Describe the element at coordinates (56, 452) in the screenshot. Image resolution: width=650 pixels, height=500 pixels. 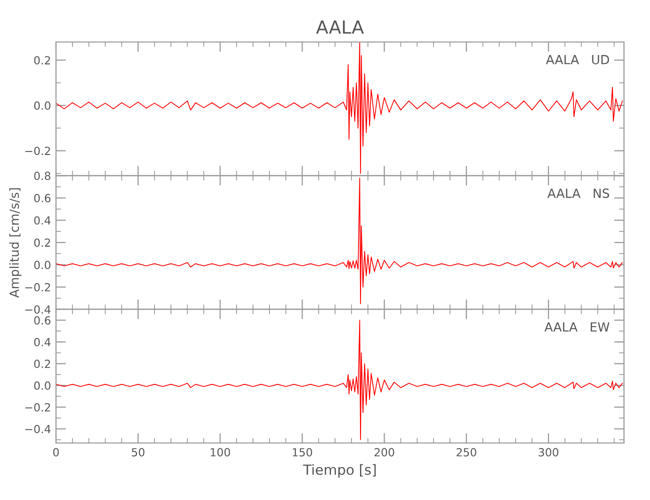
I see `x-tick-label: 0` at that location.